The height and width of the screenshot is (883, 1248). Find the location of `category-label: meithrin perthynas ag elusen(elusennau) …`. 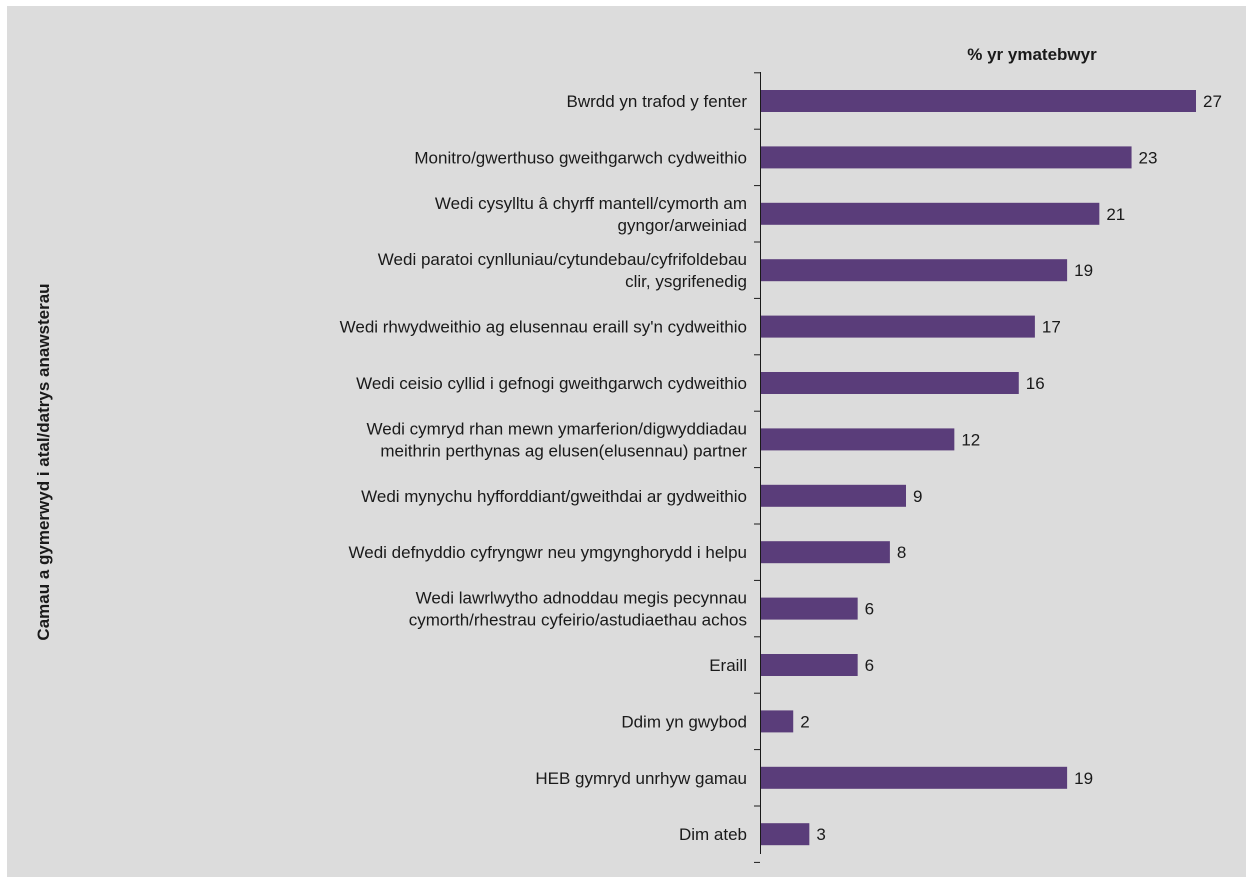

category-label: meithrin perthynas ag elusen(elusennau) … is located at coordinates (563, 450).